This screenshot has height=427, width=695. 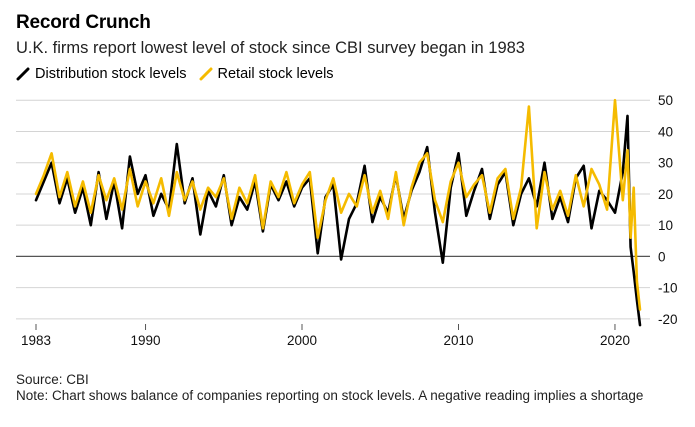 What do you see at coordinates (668, 319) in the screenshot?
I see `y-tick-label: -20` at bounding box center [668, 319].